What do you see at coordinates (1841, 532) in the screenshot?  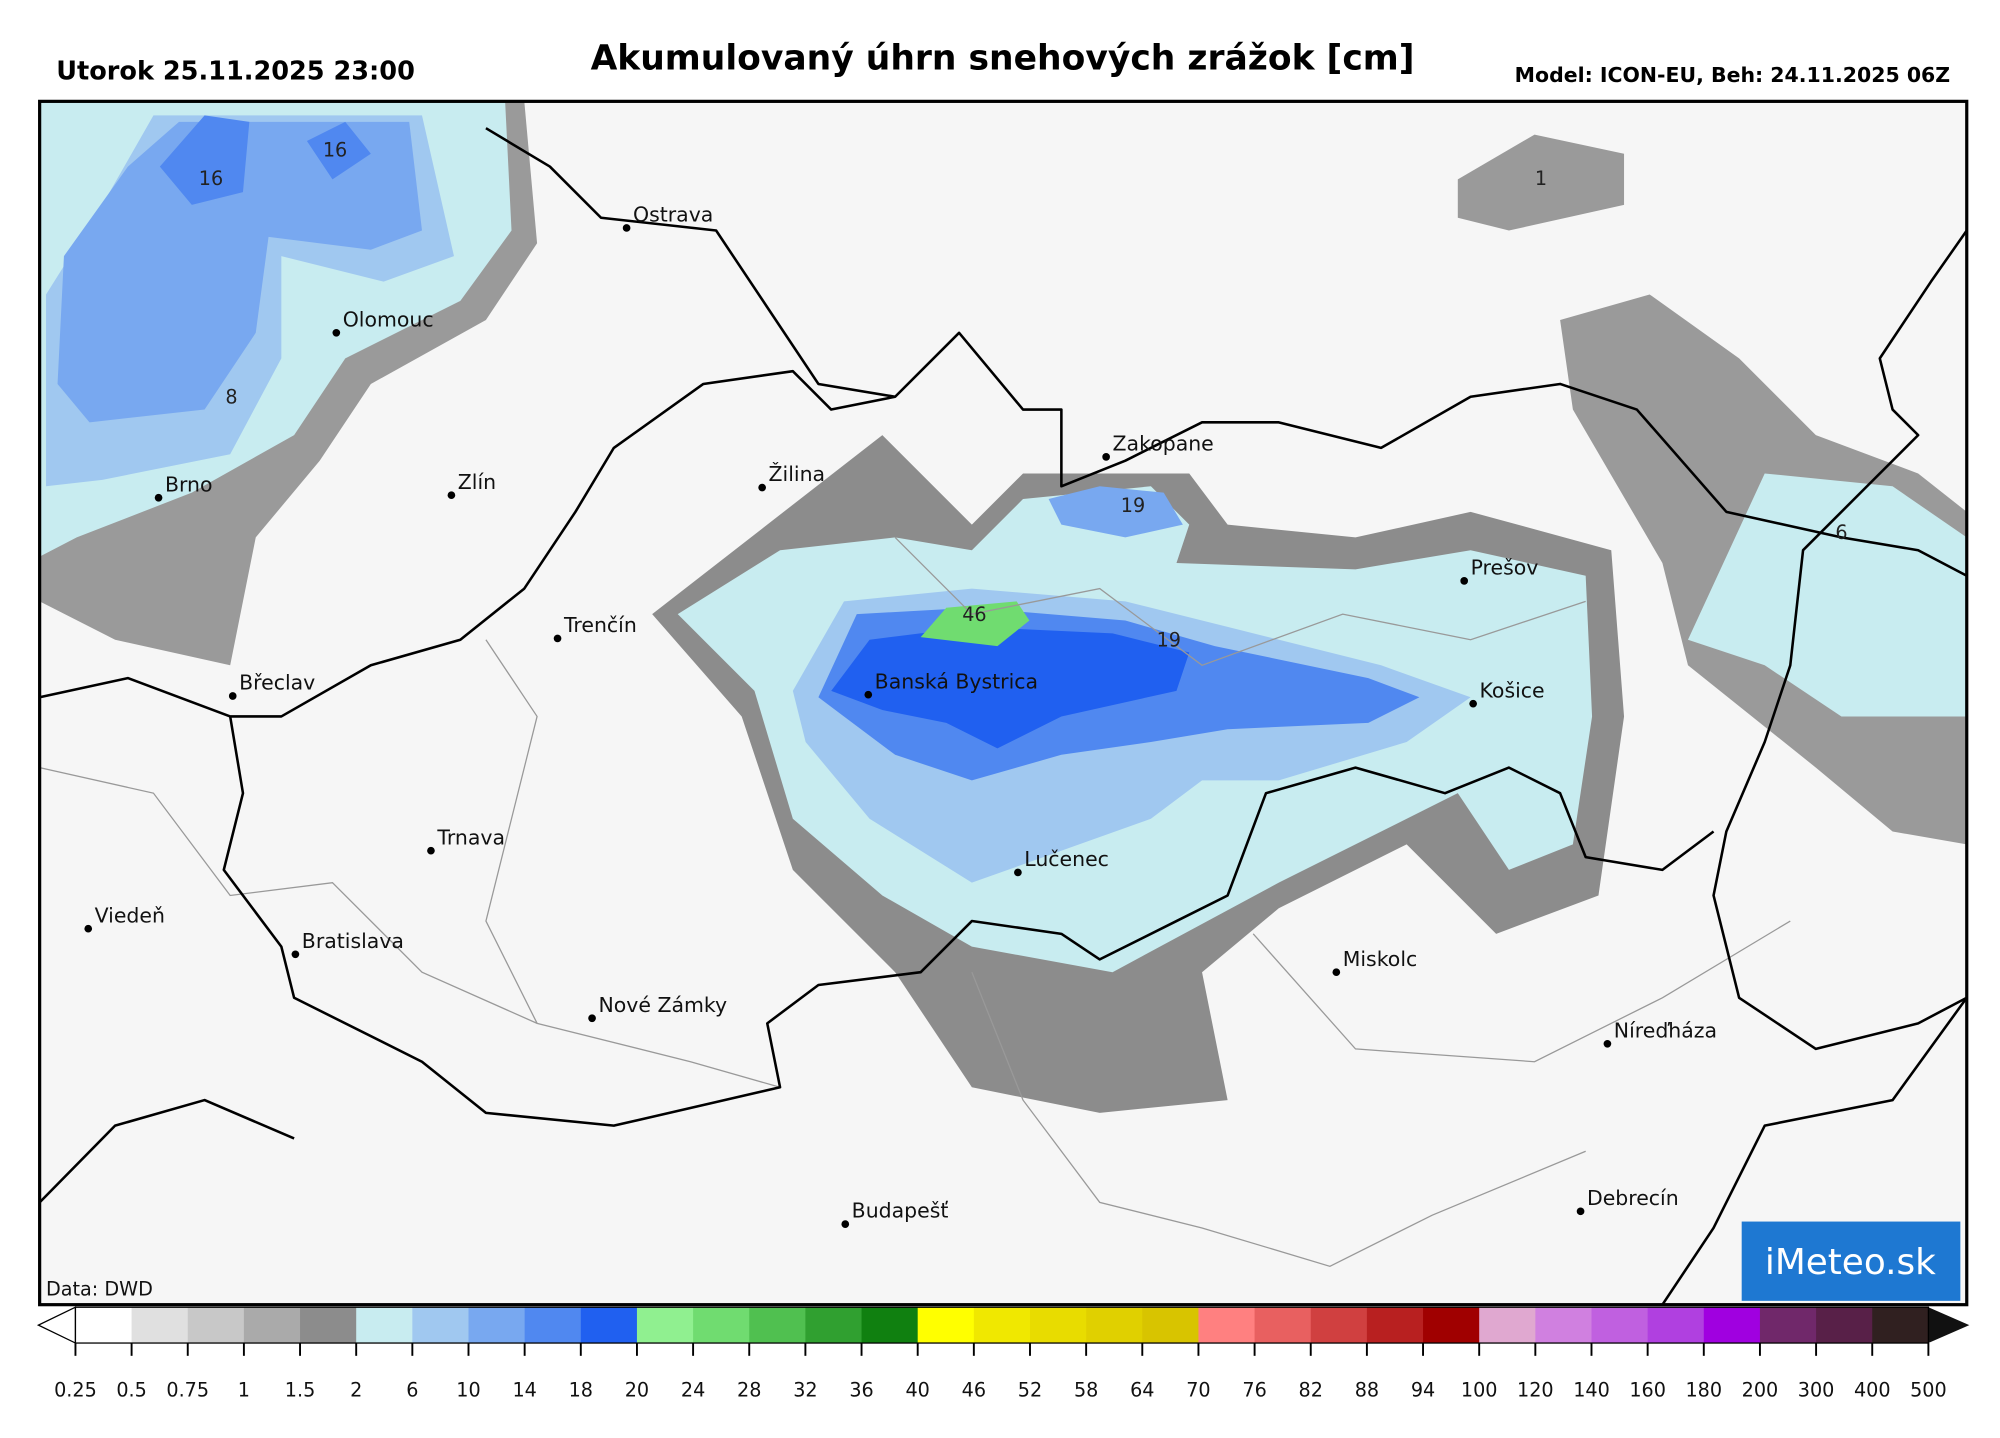 I see `contour-label: 6` at bounding box center [1841, 532].